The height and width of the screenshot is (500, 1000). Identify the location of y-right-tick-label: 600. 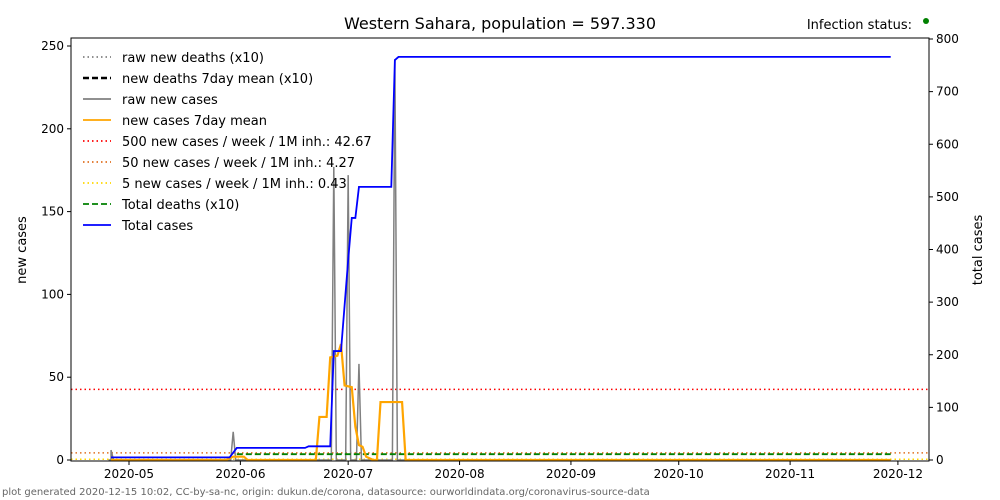
(947, 144).